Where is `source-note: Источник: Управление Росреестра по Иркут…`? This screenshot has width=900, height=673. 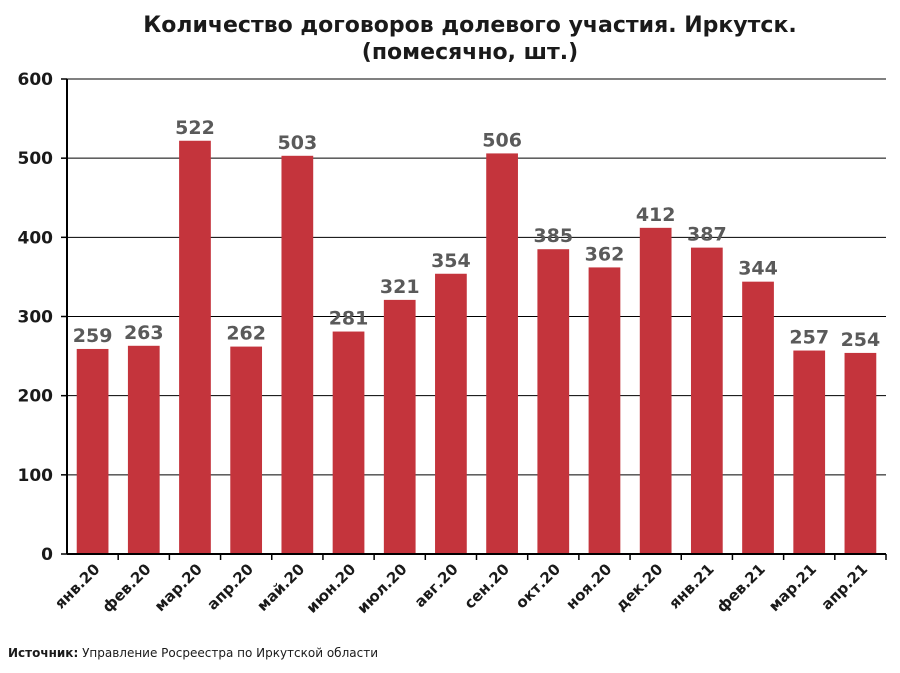
source-note: Источник: Управление Росреестра по Иркут… is located at coordinates (193, 653).